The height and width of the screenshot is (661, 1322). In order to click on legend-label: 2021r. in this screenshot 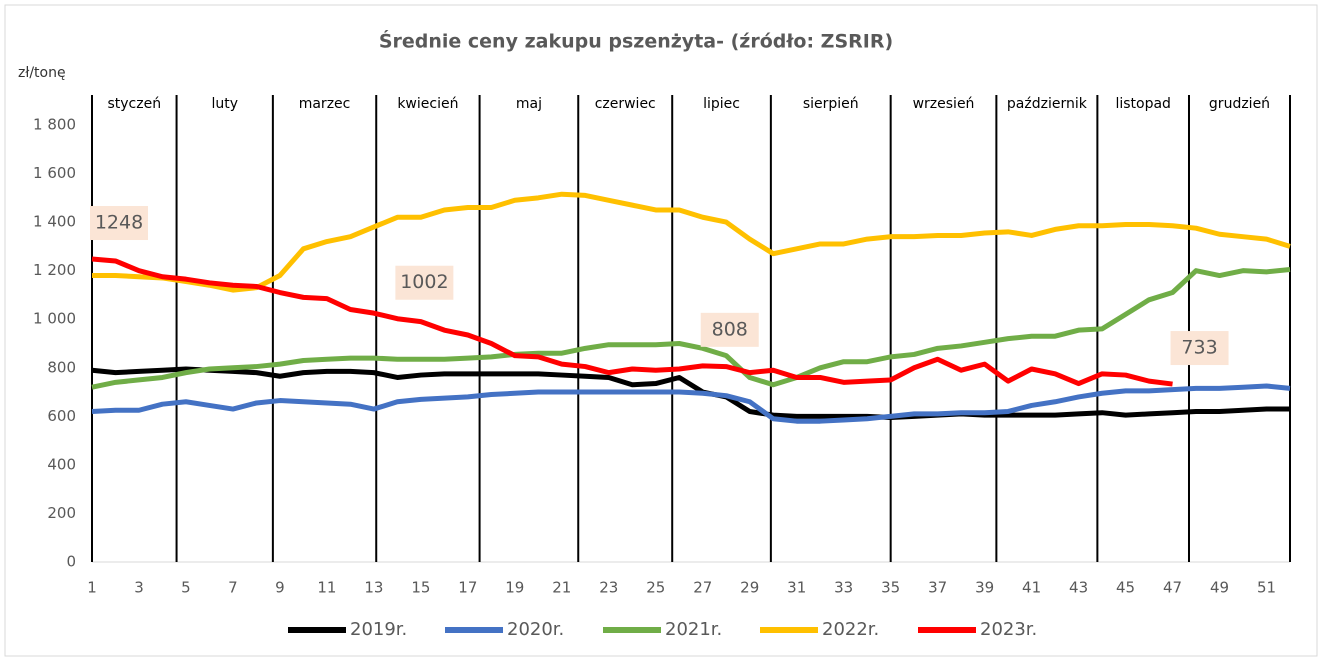, I will do `click(693, 629)`.